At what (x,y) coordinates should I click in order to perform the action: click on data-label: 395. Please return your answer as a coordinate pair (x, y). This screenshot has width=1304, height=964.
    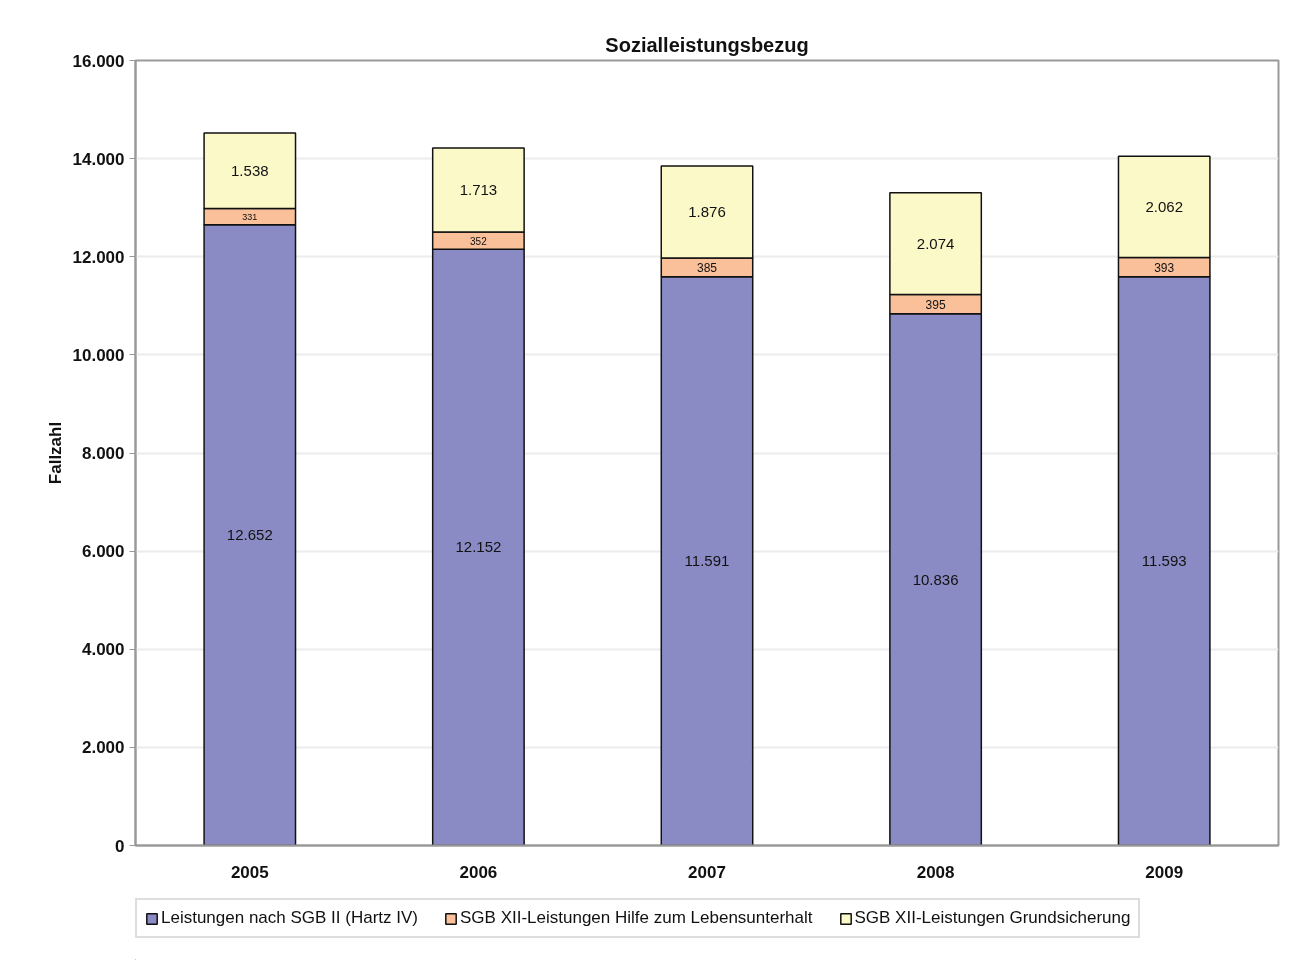
    Looking at the image, I should click on (935, 304).